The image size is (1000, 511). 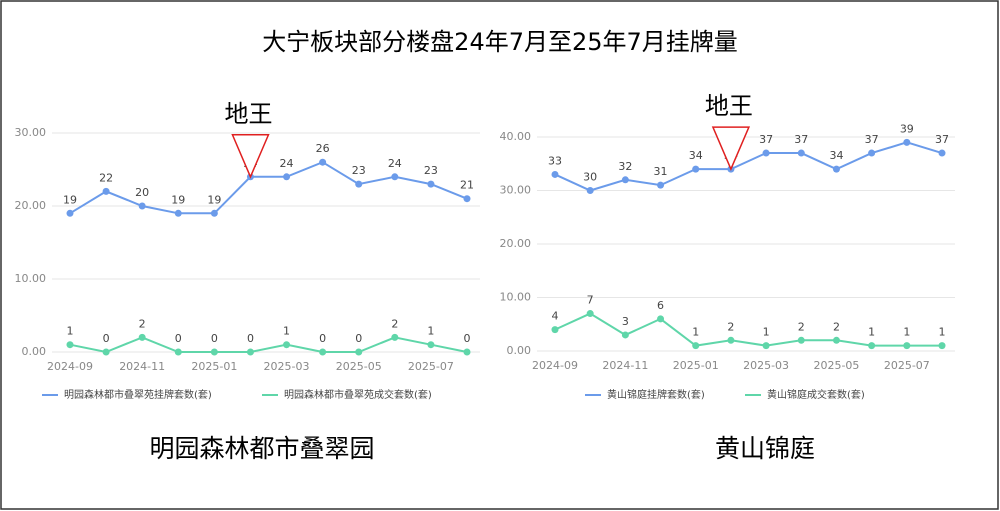 I want to click on data-label: 31, so click(x=661, y=171).